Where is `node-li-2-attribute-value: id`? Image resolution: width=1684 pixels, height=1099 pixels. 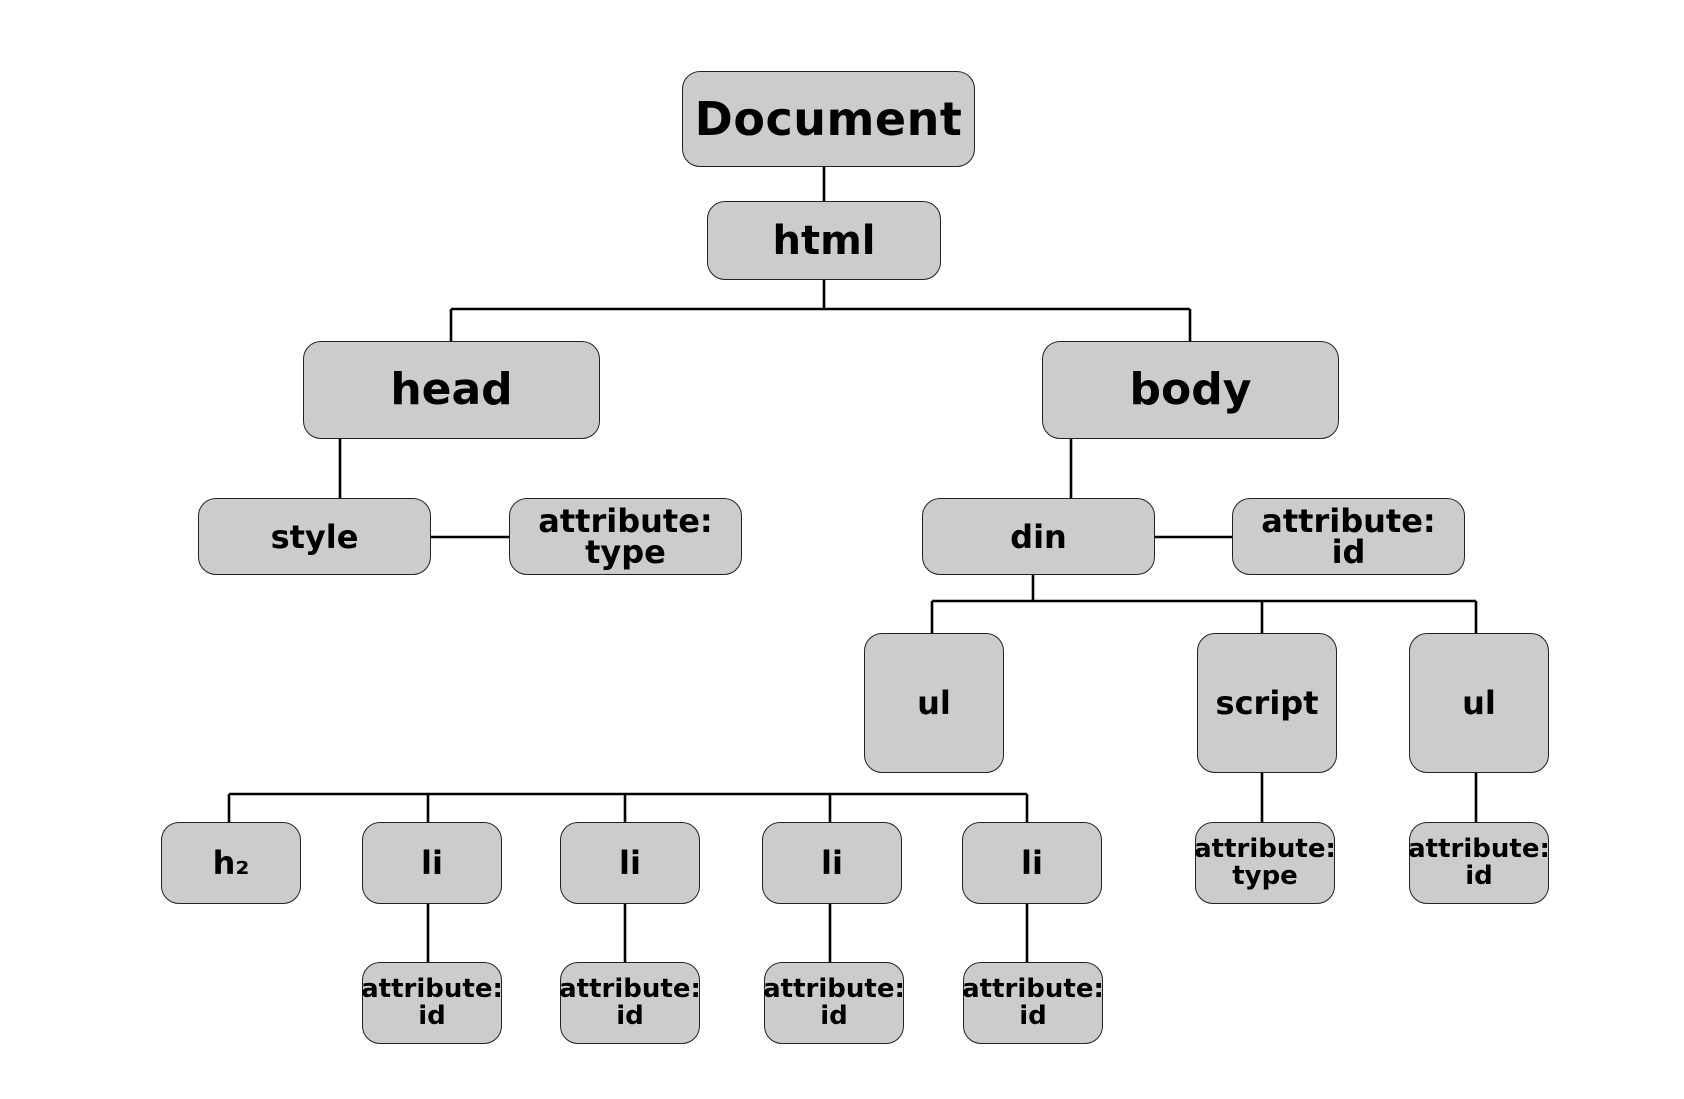 node-li-2-attribute-value: id is located at coordinates (630, 1016).